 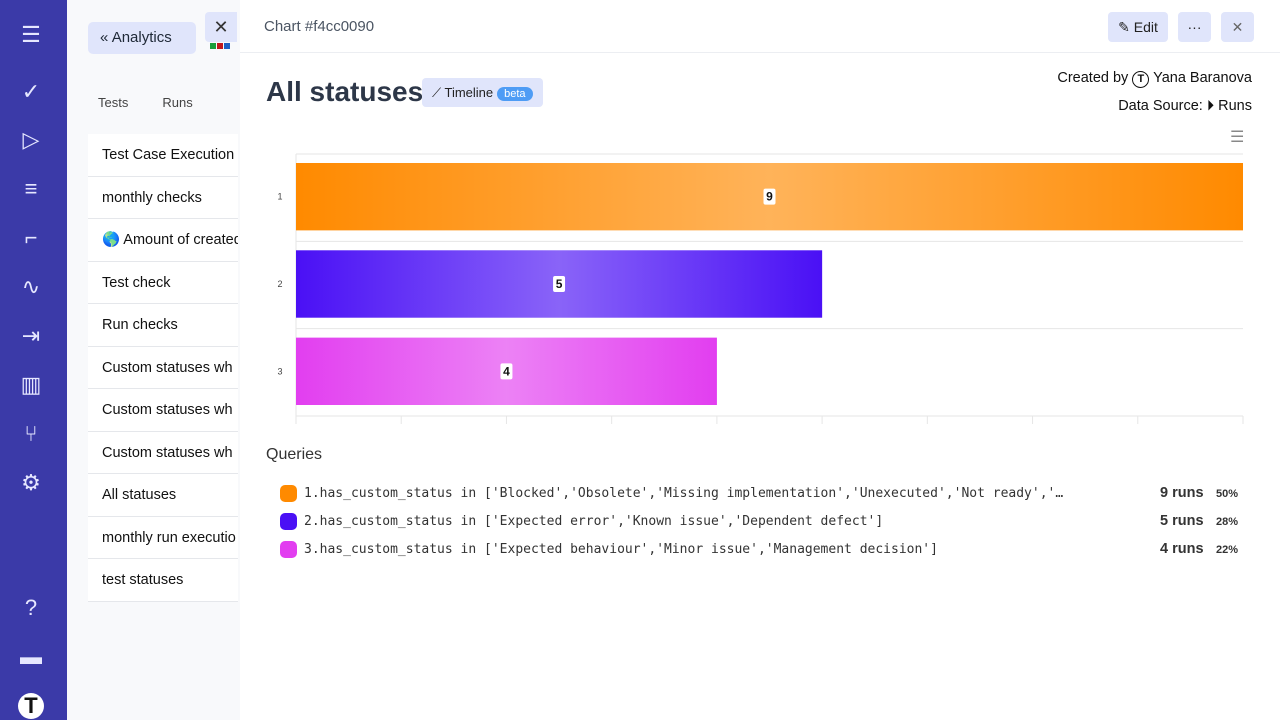 What do you see at coordinates (220, 46) in the screenshot?
I see `flag-icon` at bounding box center [220, 46].